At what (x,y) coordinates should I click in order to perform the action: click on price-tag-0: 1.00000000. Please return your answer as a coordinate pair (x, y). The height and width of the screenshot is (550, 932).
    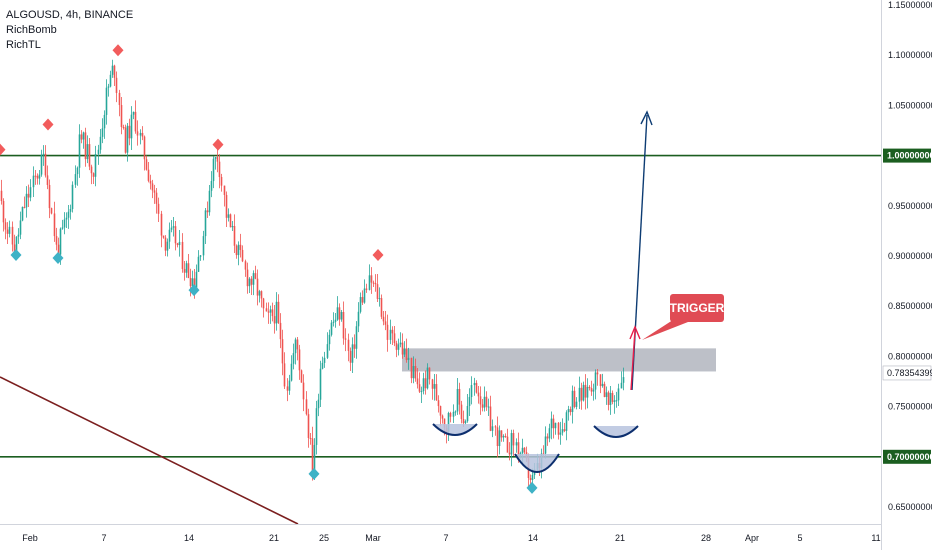
    Looking at the image, I should click on (909, 156).